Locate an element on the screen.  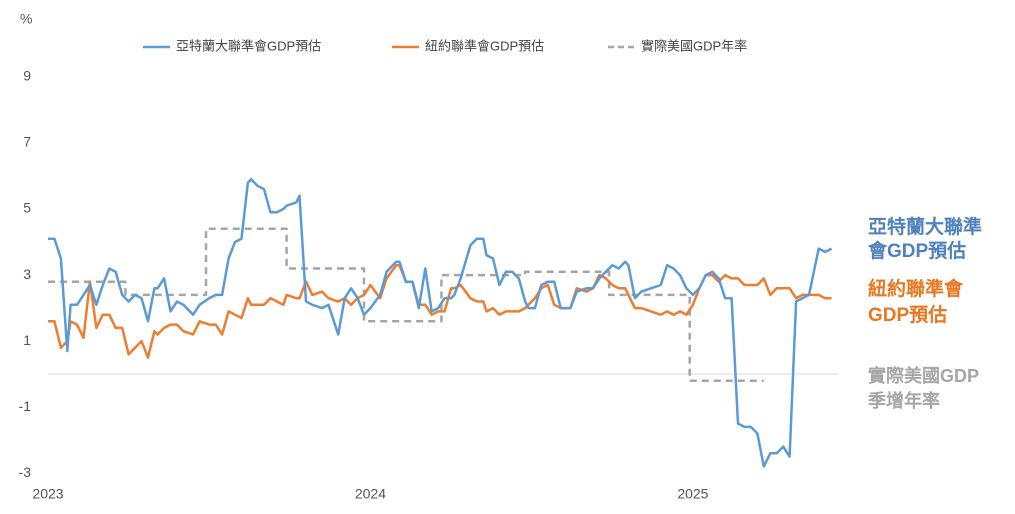
y-tick-label: 5 is located at coordinates (27, 208).